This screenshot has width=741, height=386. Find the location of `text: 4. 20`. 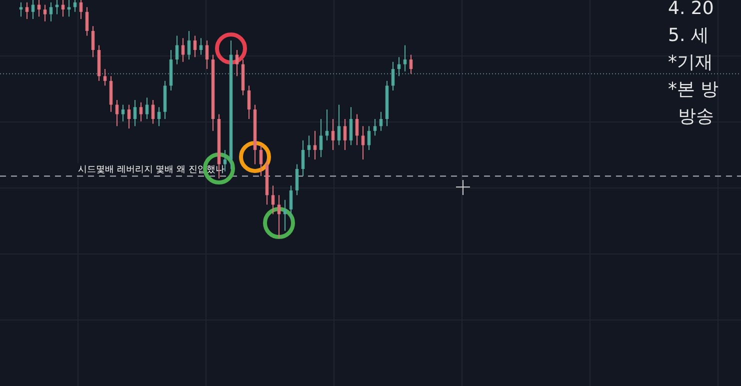

text: 4. 20 is located at coordinates (691, 9).